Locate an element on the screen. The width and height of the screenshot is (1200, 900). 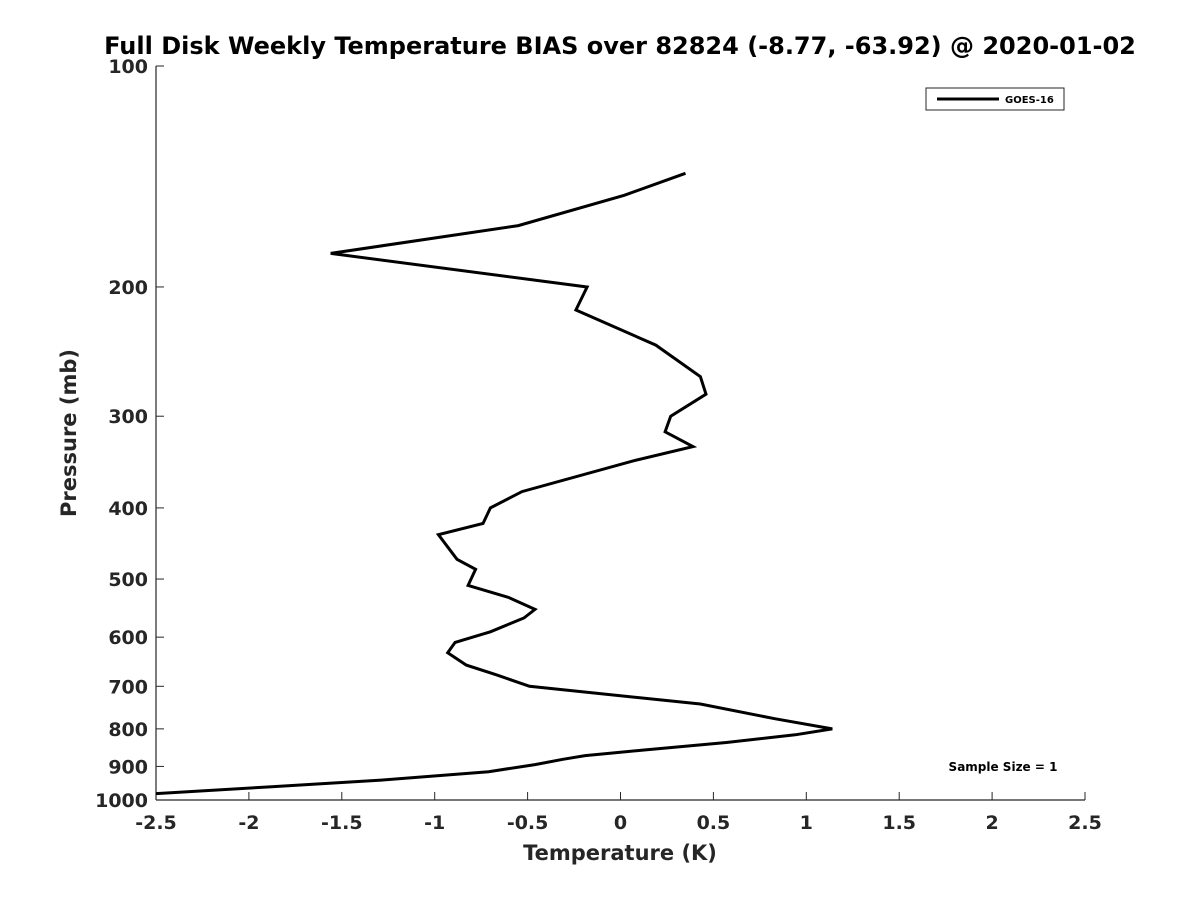
y-axis-label: Pressure (mb) is located at coordinates (69, 433).